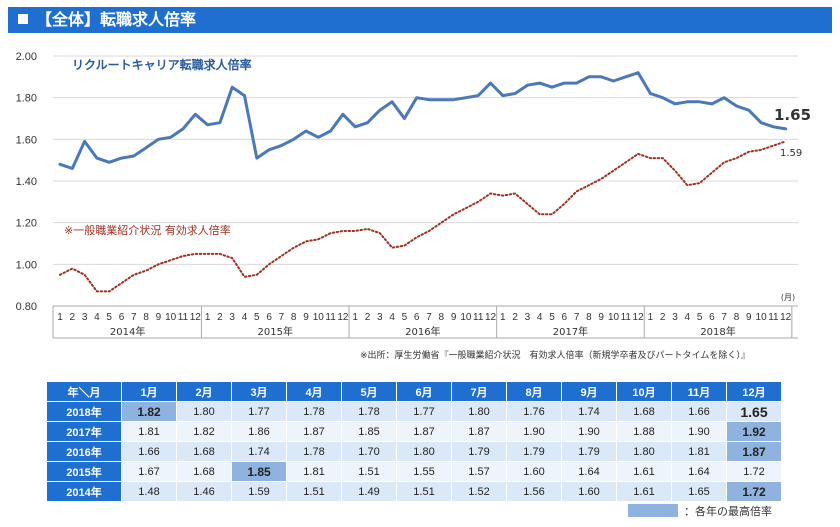  I want to click on table-cell: 1.92, so click(754, 431).